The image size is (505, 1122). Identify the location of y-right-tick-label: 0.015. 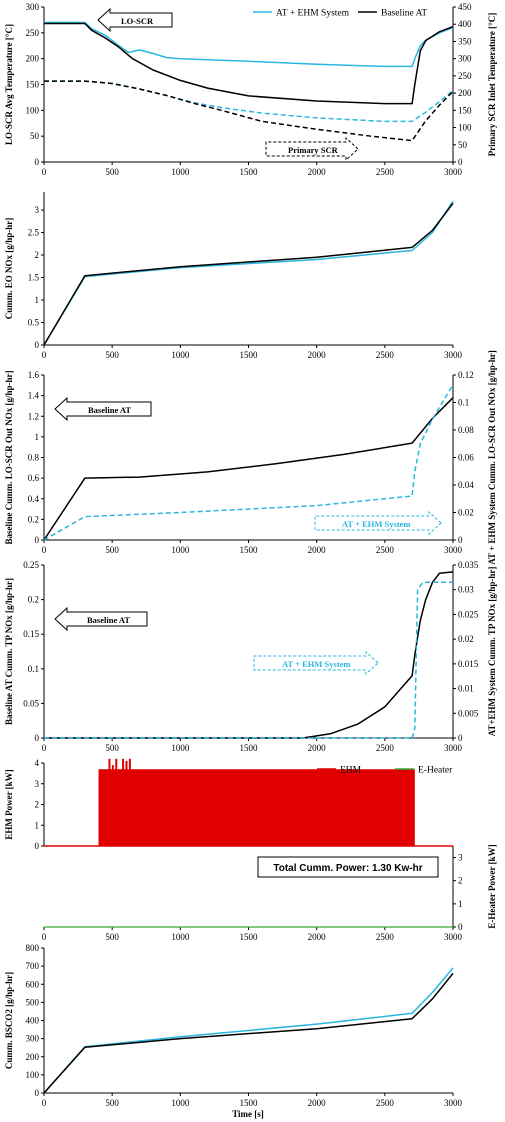
(468, 664).